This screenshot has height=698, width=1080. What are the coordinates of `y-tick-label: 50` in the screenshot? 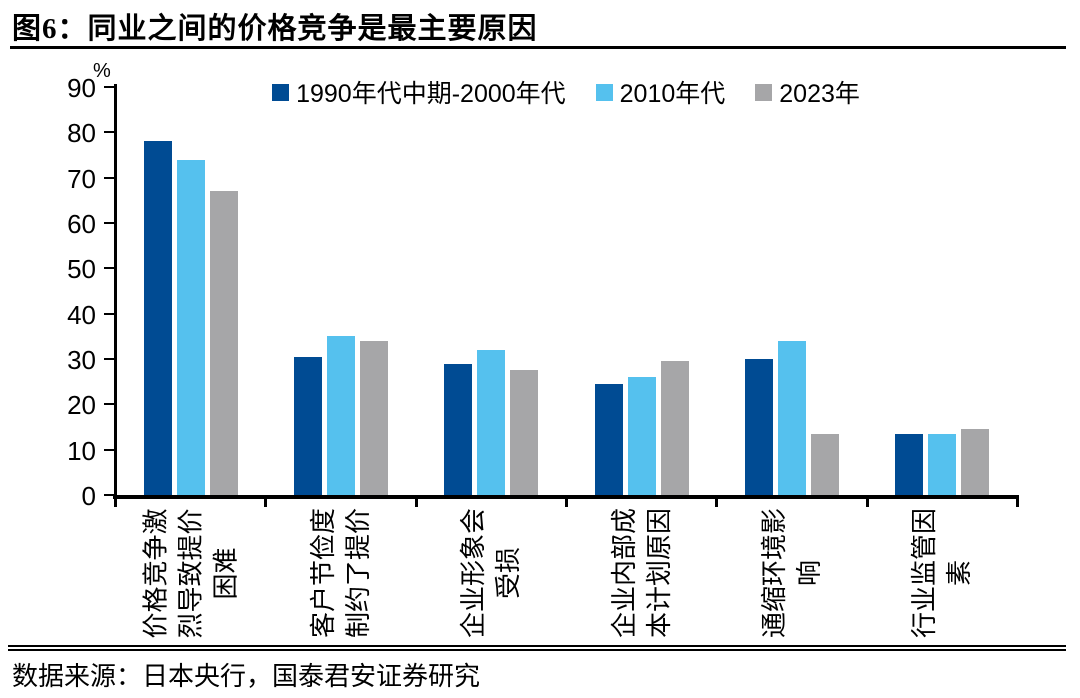 It's located at (81, 269).